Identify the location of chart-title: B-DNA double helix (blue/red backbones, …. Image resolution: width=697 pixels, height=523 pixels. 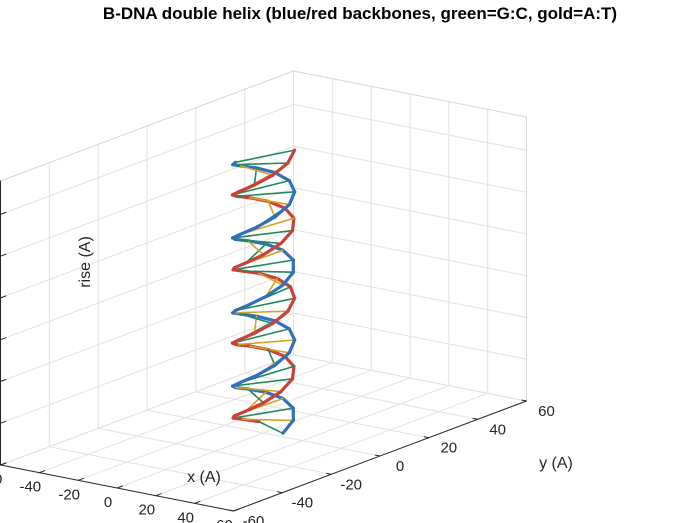
(360, 13).